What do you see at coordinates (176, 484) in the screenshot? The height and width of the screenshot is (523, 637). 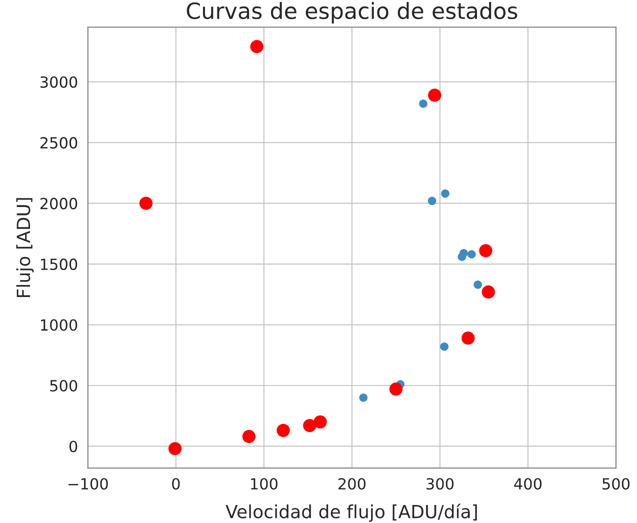 I see `x-tick-label: 0` at bounding box center [176, 484].